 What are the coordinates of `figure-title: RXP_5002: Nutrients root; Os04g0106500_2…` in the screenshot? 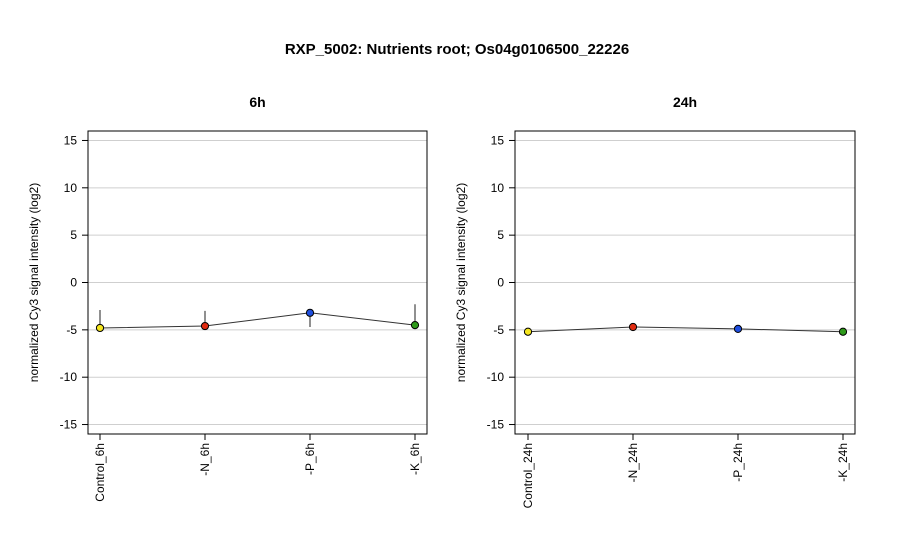 It's located at (457, 49).